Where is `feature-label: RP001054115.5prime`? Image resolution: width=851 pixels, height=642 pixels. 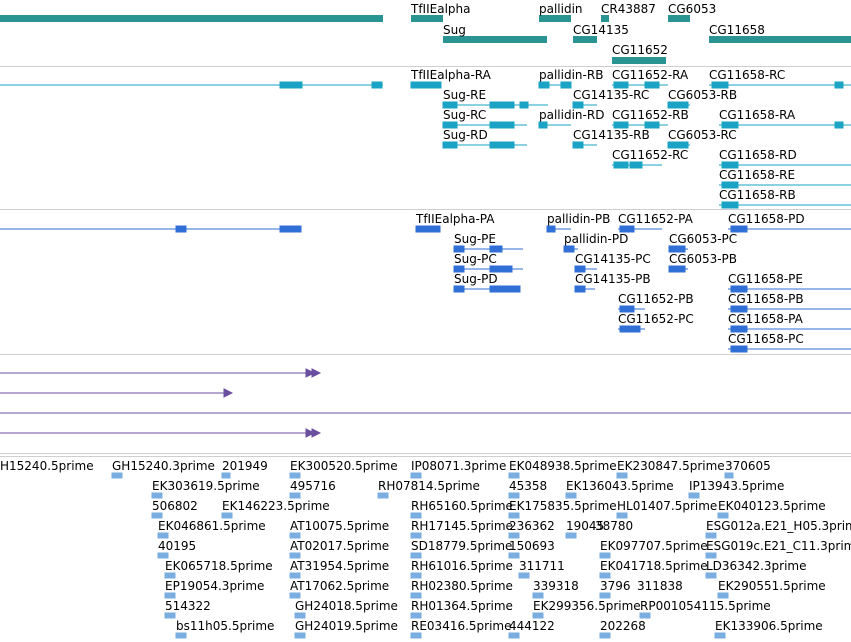
feature-label: RP001054115.5prime is located at coordinates (705, 606).